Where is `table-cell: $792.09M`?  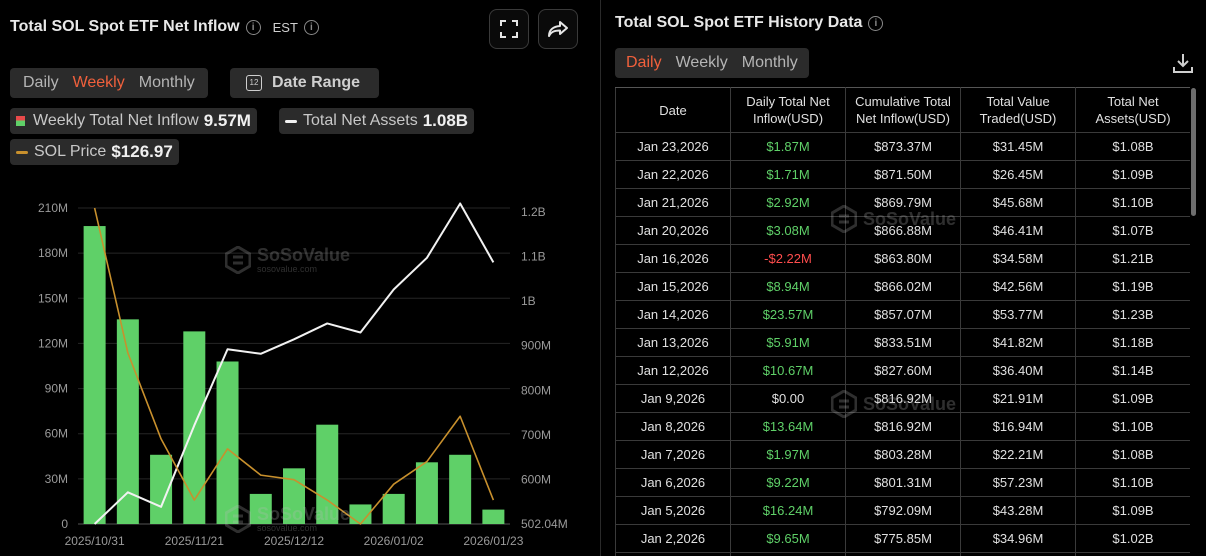 table-cell: $792.09M is located at coordinates (903, 510).